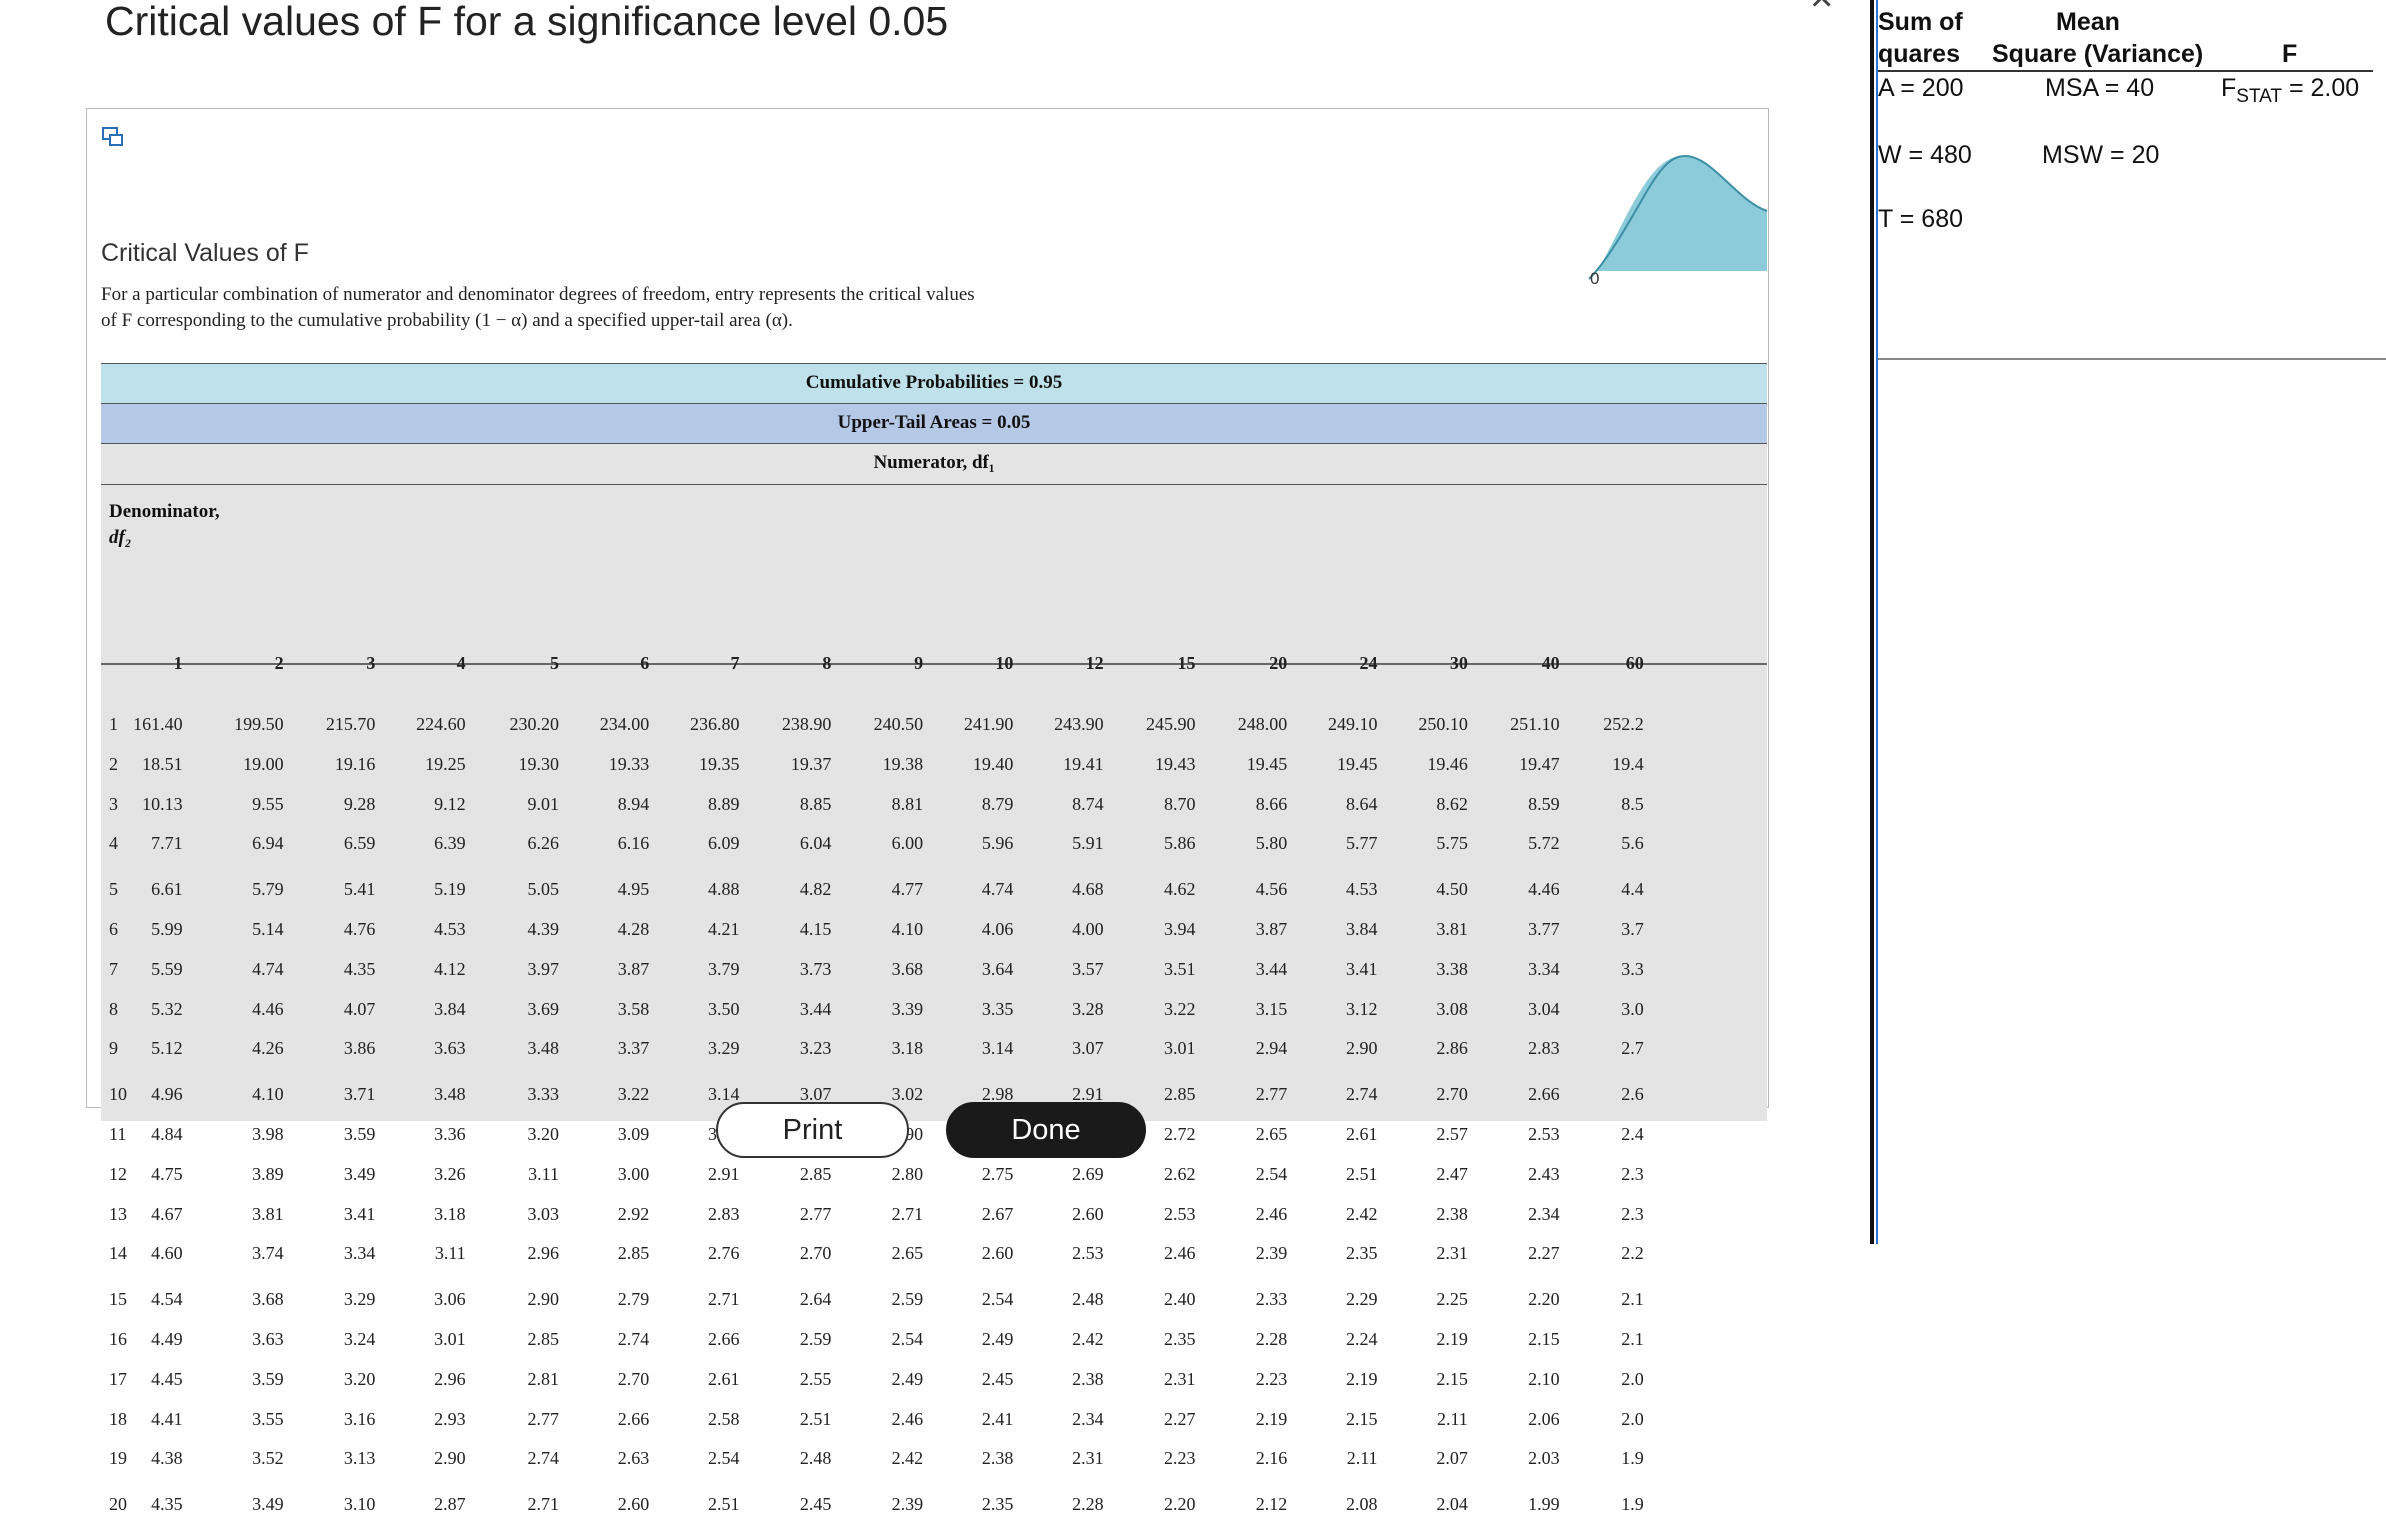 The image size is (2386, 1515). What do you see at coordinates (633, 1458) in the screenshot?
I see `table-cell: 2.63` at bounding box center [633, 1458].